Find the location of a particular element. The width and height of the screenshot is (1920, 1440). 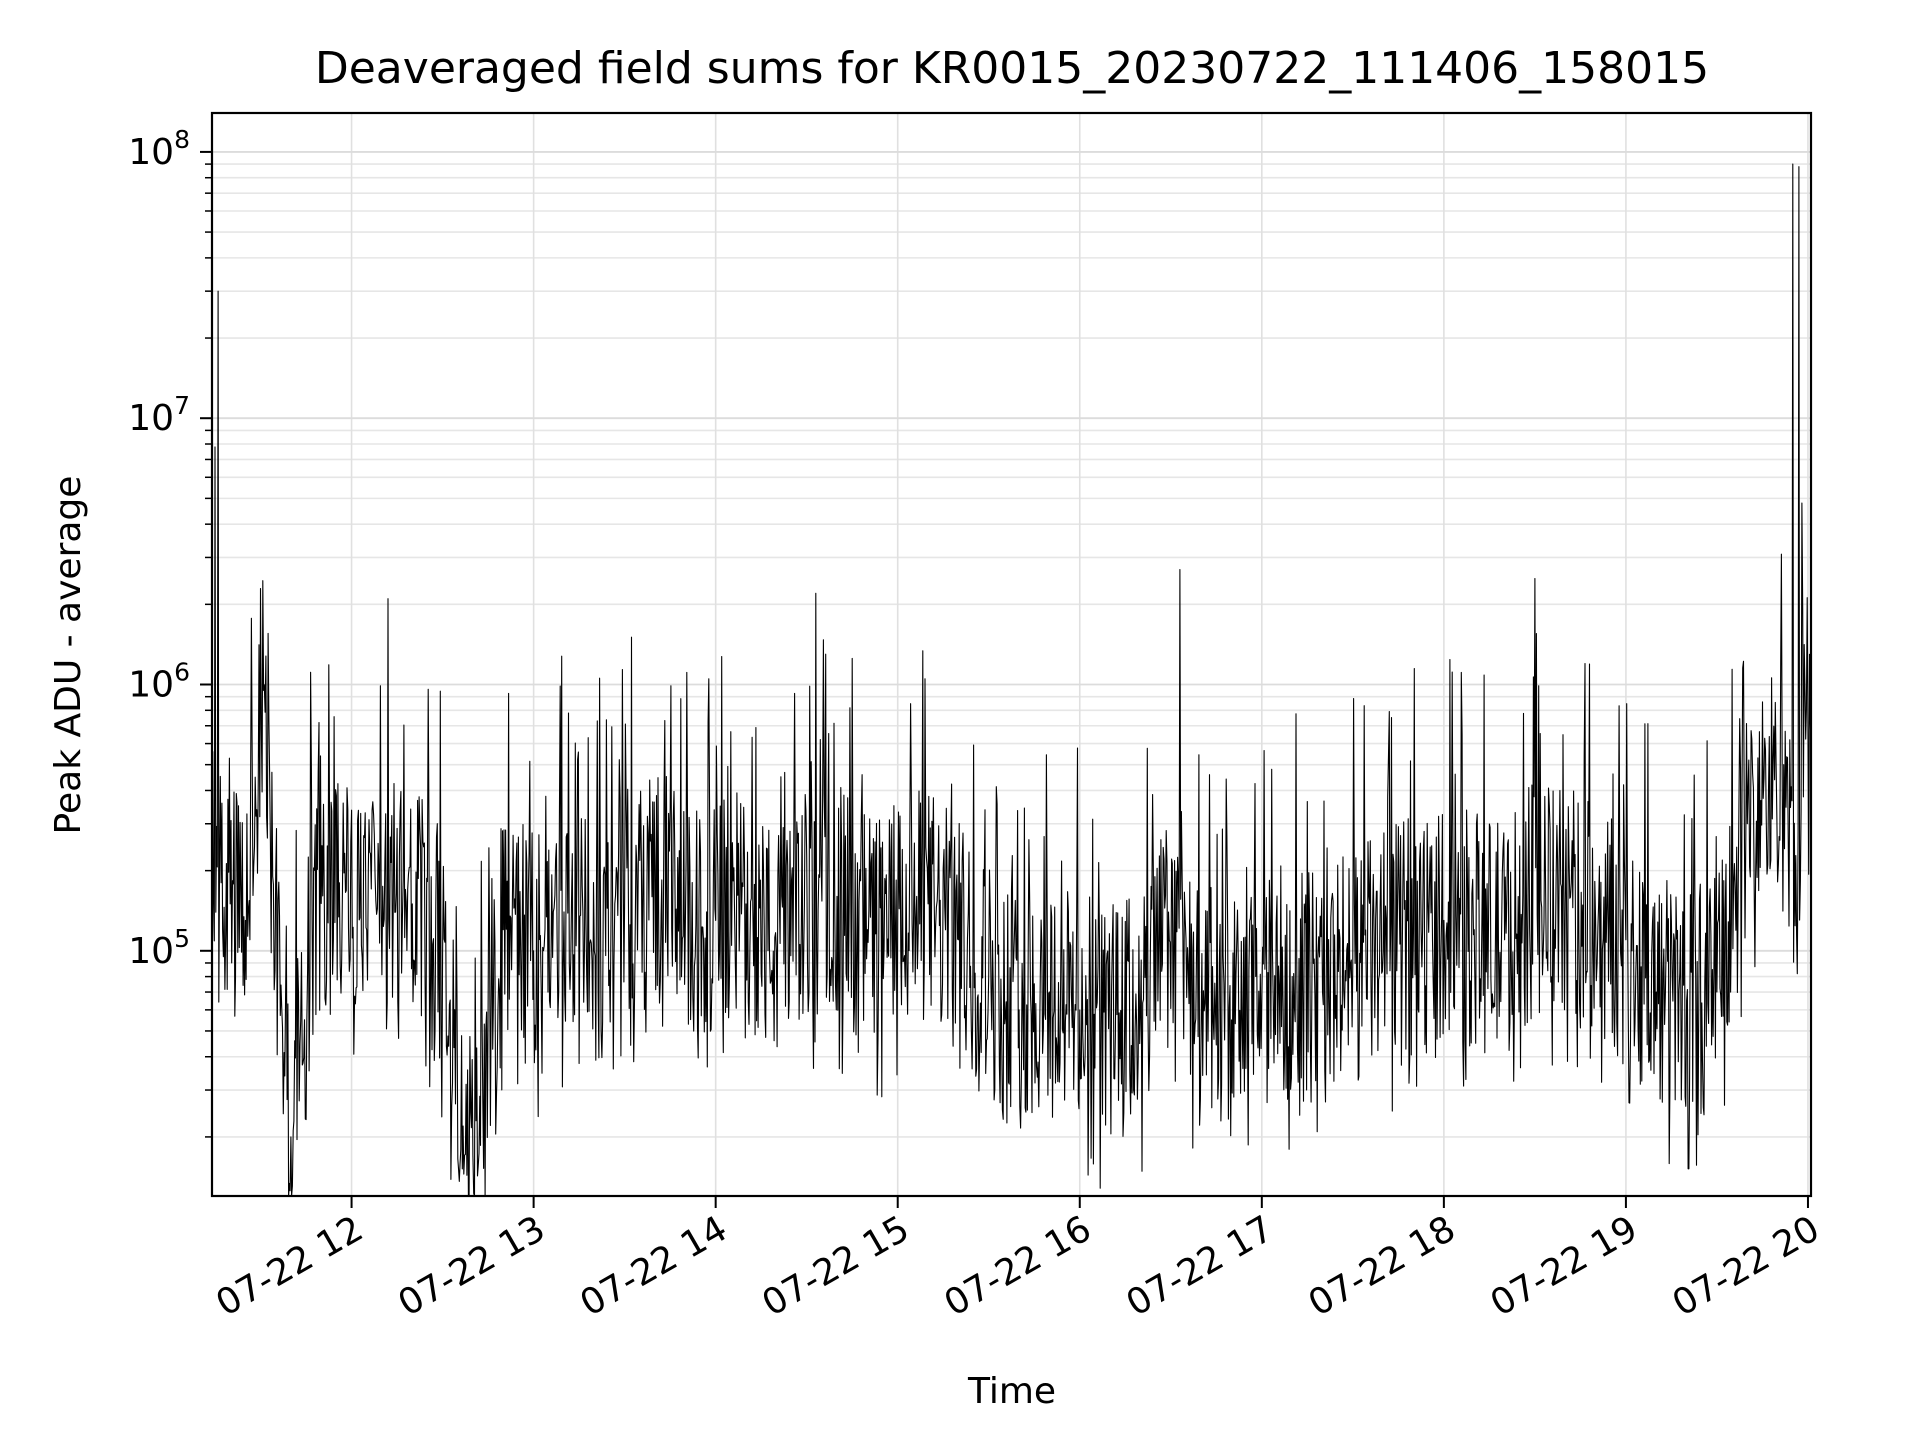

y-tick-label: 10⁷ is located at coordinates (159, 415).